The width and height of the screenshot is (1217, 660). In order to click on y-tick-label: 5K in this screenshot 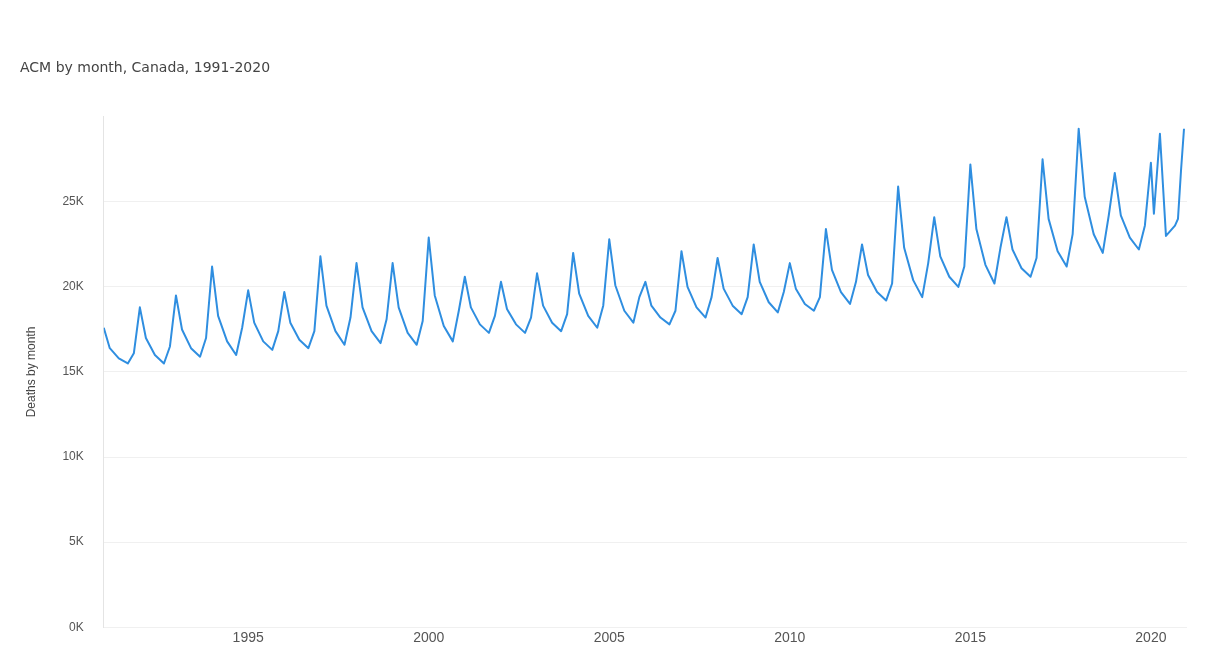, I will do `click(76, 541)`.